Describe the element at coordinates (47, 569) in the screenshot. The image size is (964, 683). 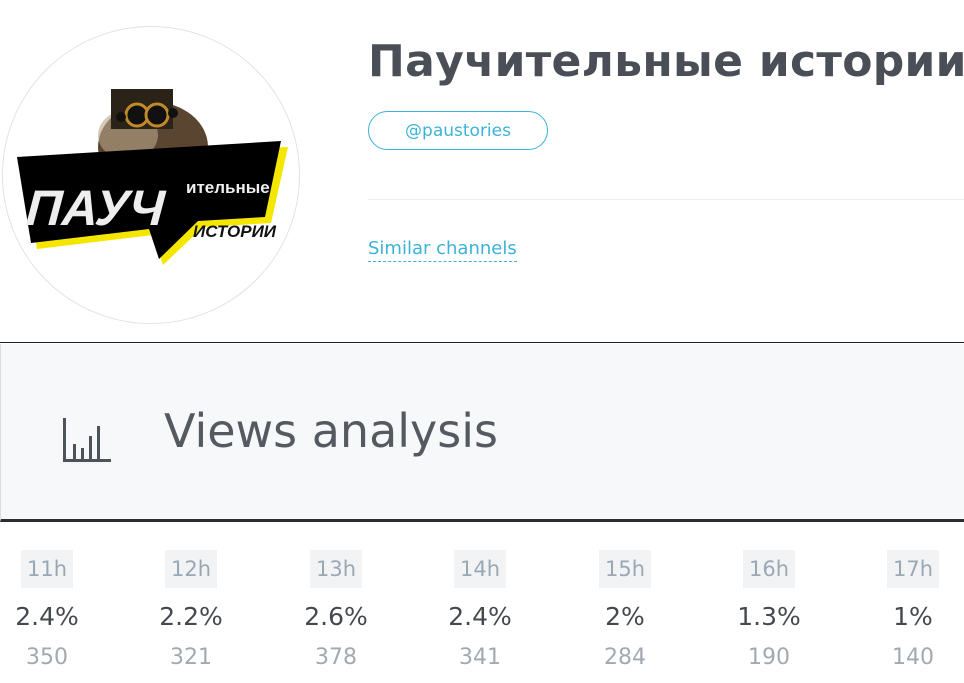
I see `hour-label: 11h` at that location.